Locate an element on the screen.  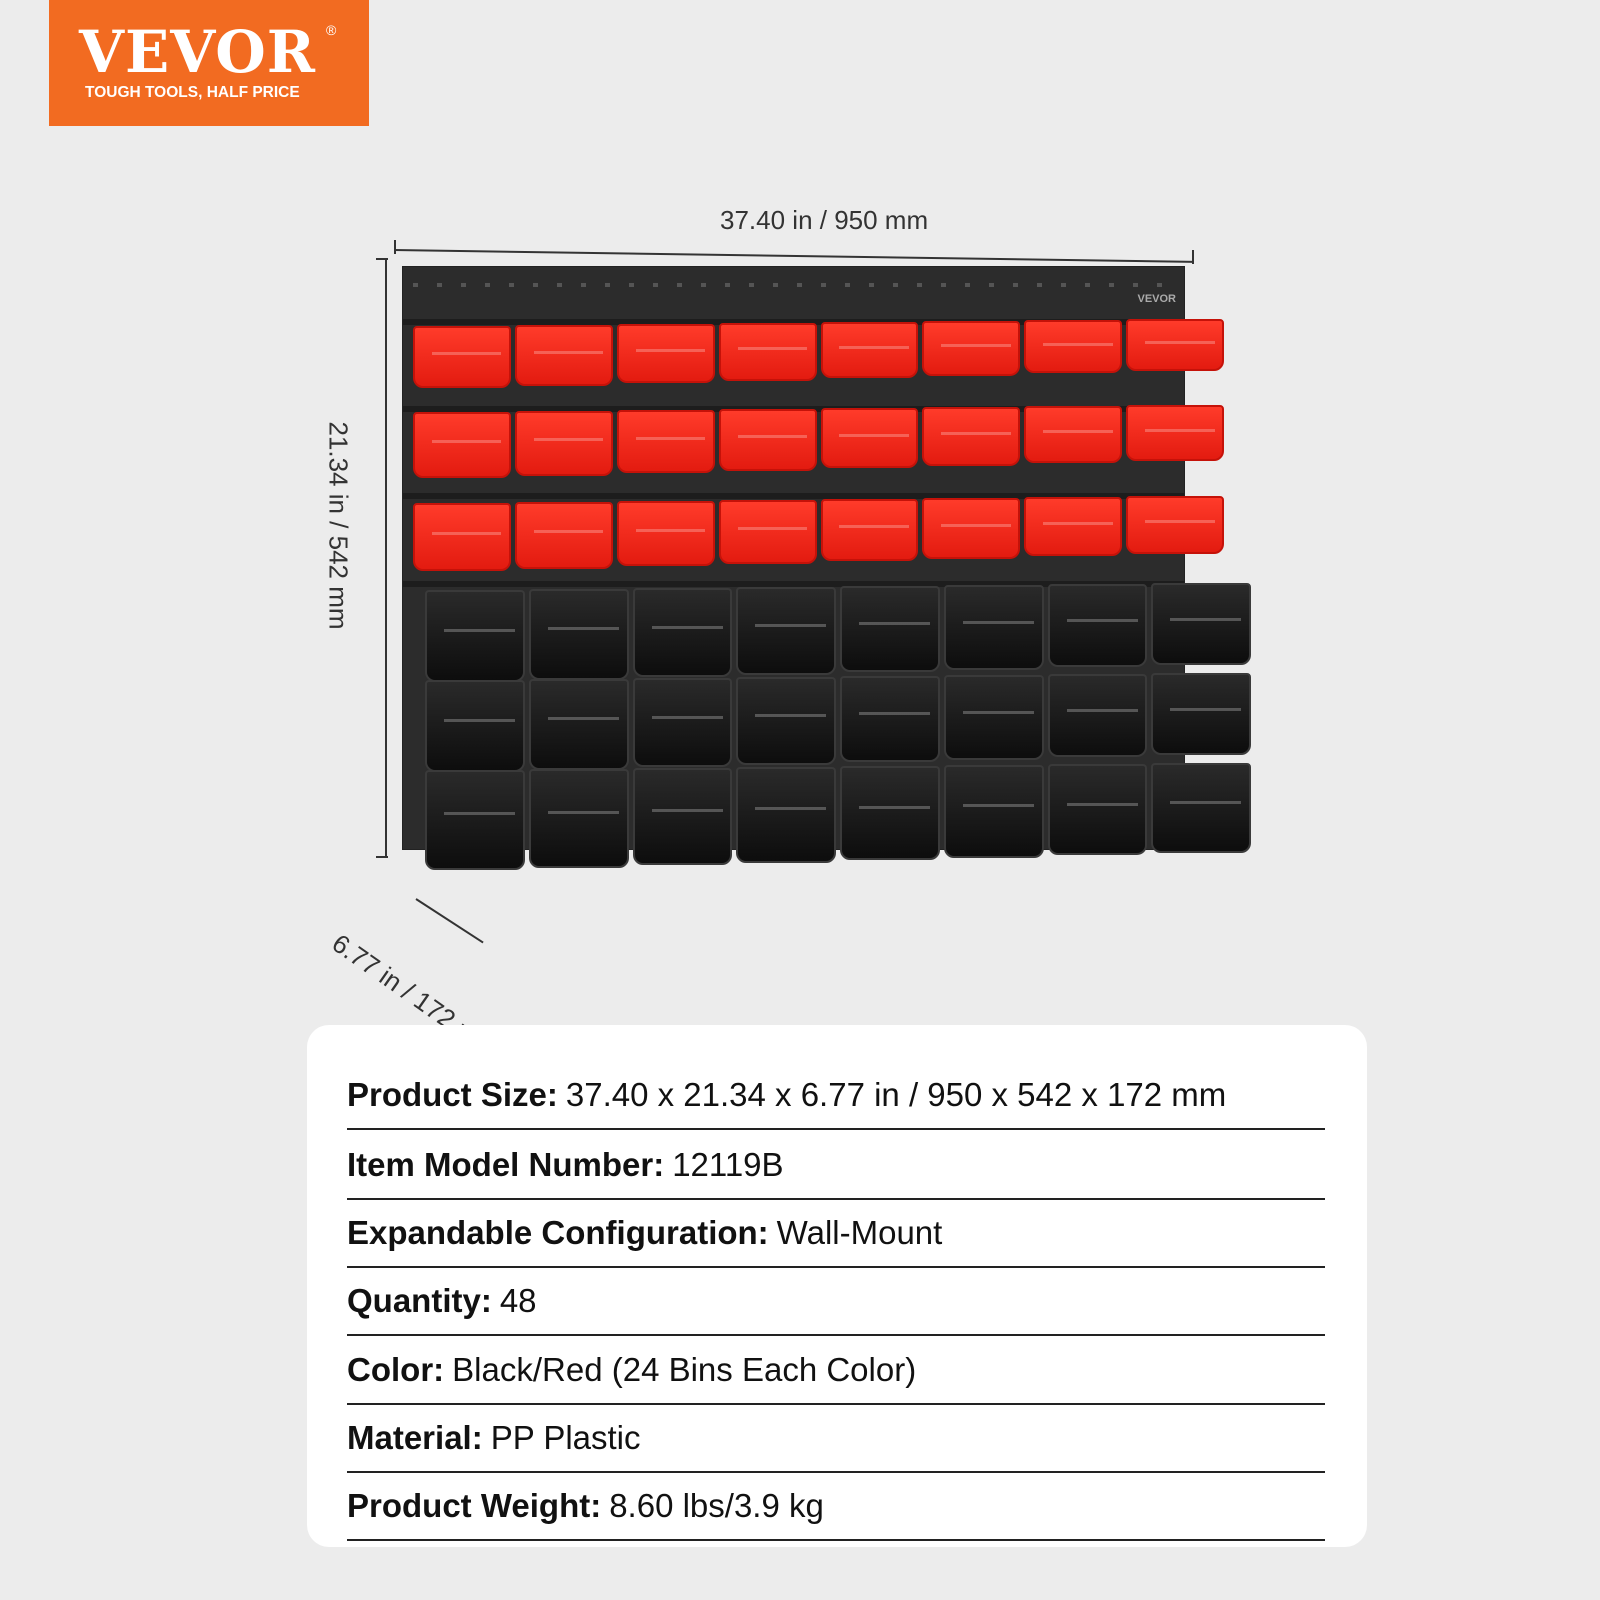
spec-row-configuration: Expandable Configuration: Wall-Mount is located at coordinates (836, 1233).